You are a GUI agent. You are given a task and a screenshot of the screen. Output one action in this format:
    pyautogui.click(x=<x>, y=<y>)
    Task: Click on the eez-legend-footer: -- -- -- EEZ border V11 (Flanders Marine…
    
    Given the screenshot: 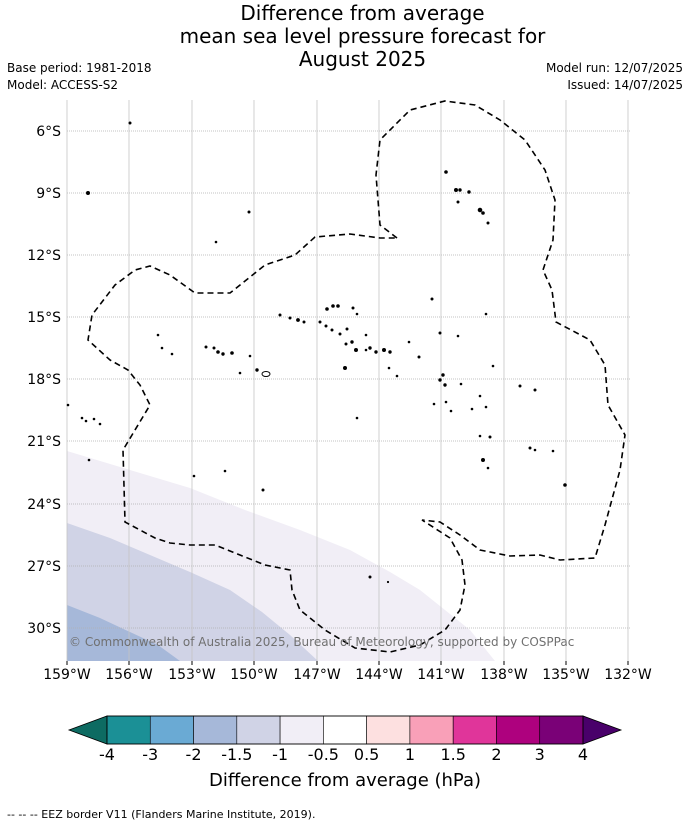 What is the action you would take?
    pyautogui.click(x=161, y=814)
    